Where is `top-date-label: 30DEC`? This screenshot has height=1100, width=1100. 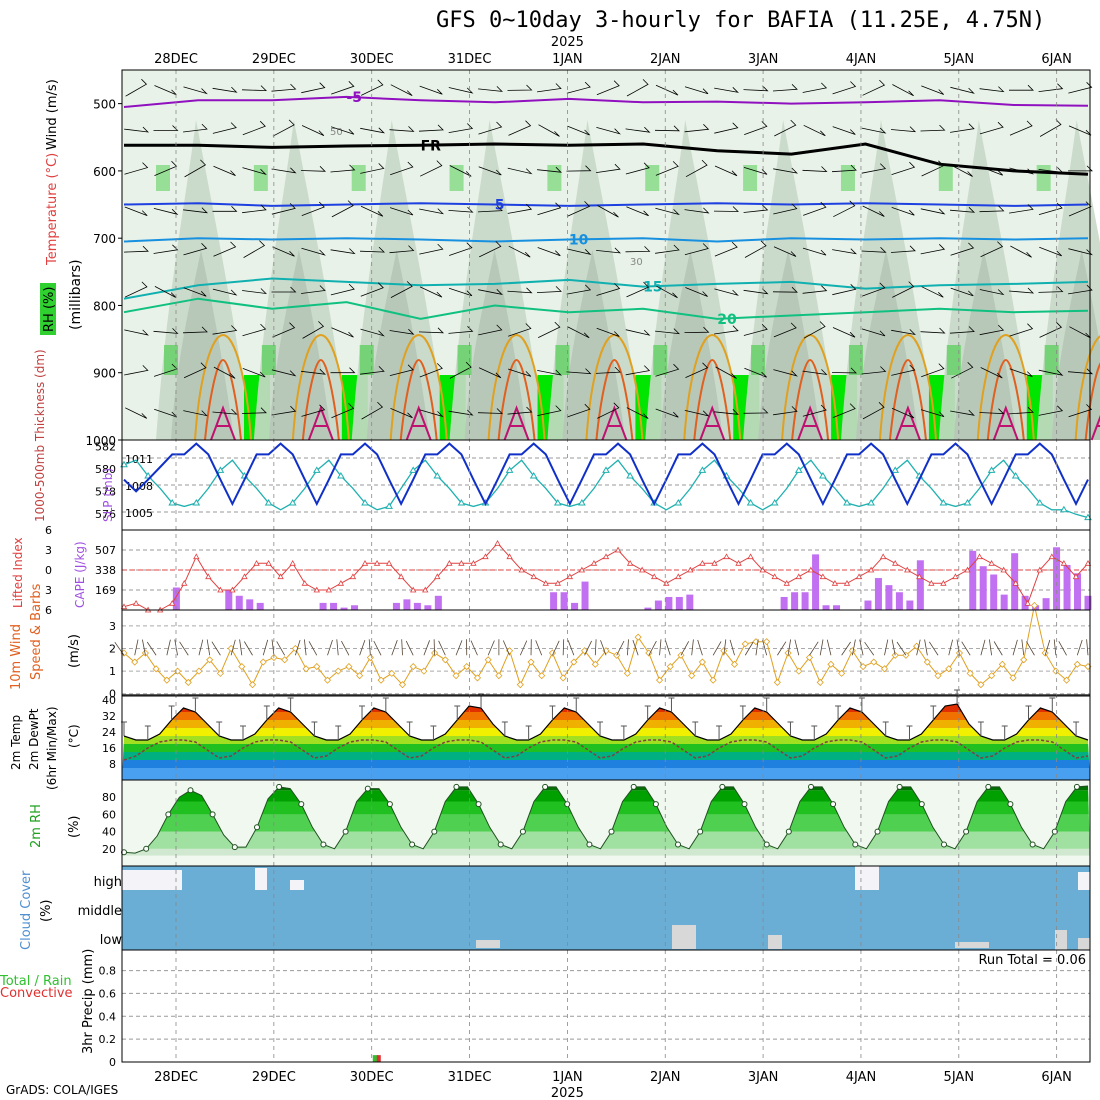 top-date-label: 30DEC is located at coordinates (372, 59).